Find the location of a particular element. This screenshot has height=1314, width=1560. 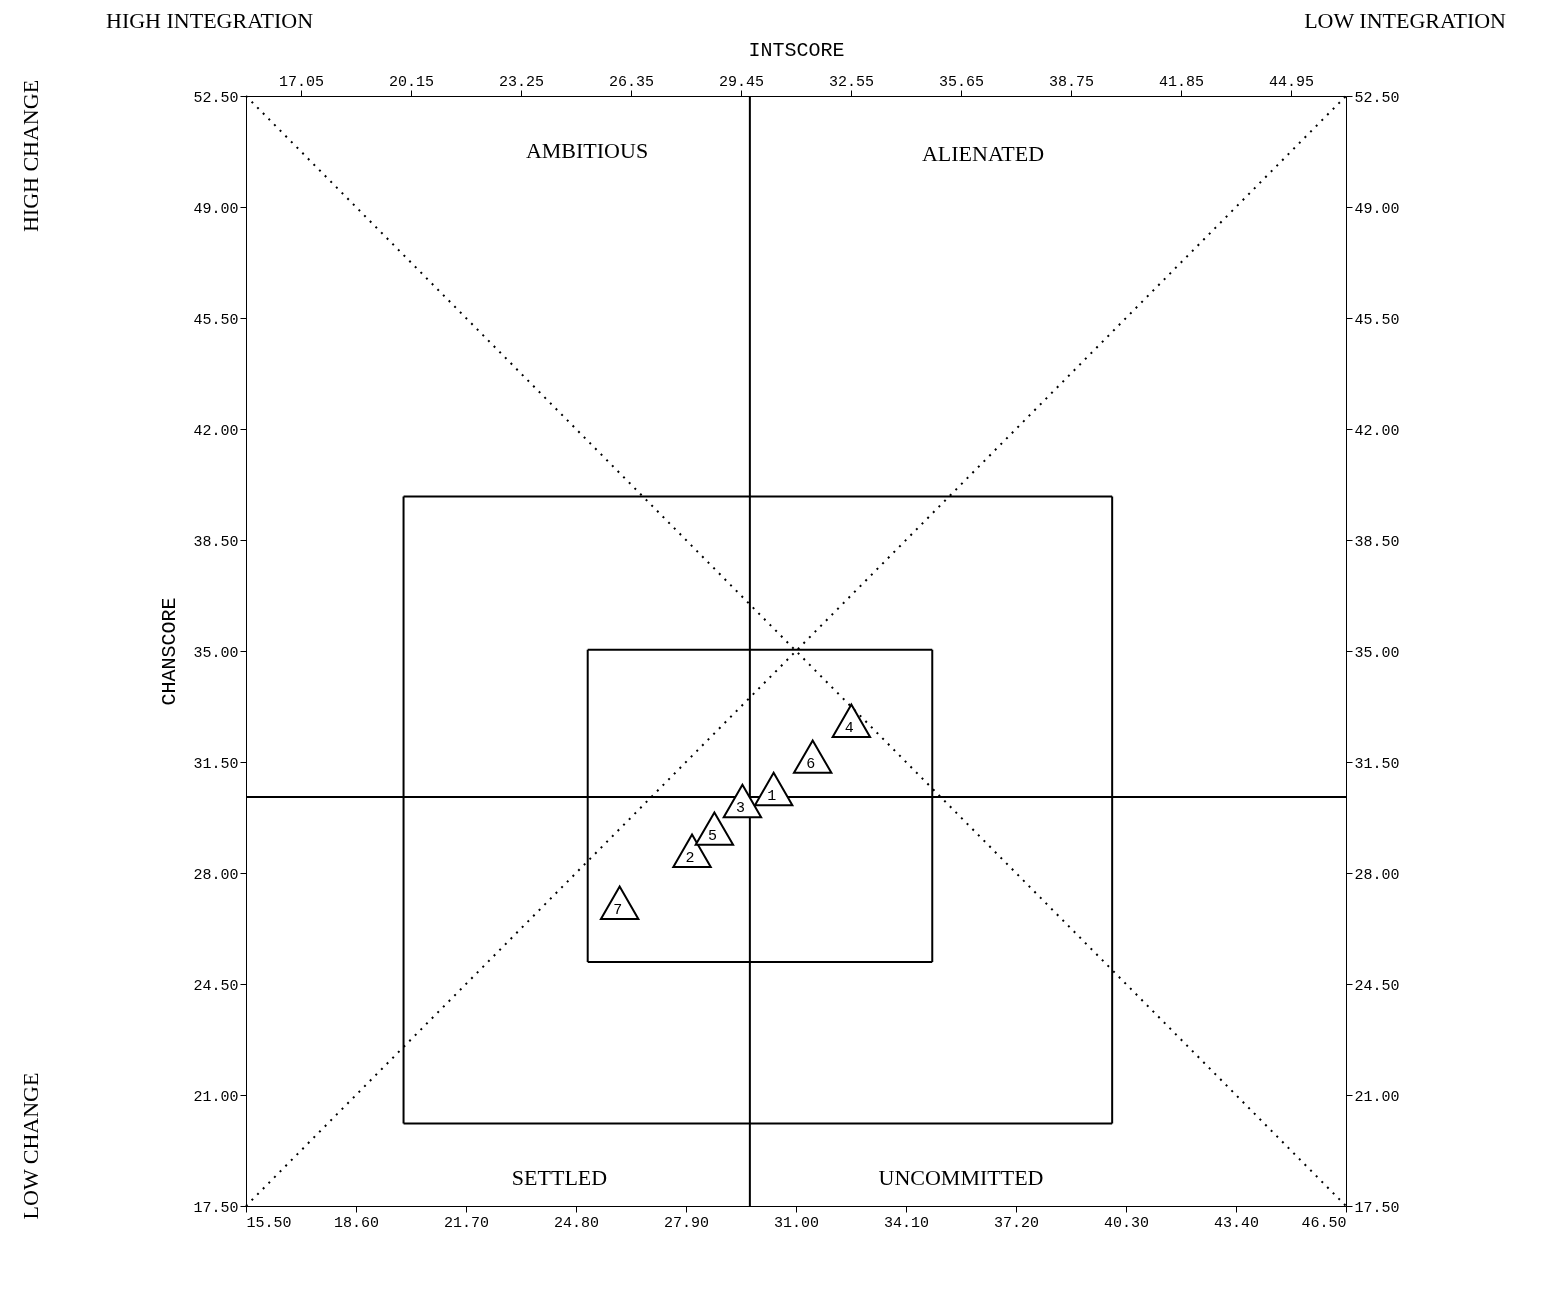

y2-tick-label: 49.00 is located at coordinates (1377, 209).